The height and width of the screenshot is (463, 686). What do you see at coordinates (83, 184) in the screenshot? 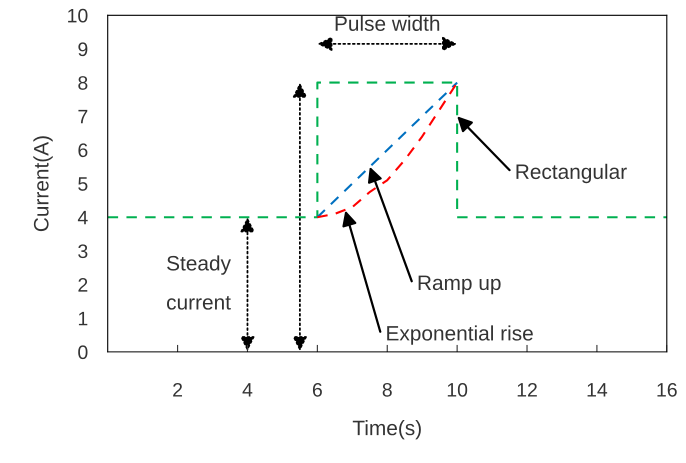
I see `y-tick-label: 5` at bounding box center [83, 184].